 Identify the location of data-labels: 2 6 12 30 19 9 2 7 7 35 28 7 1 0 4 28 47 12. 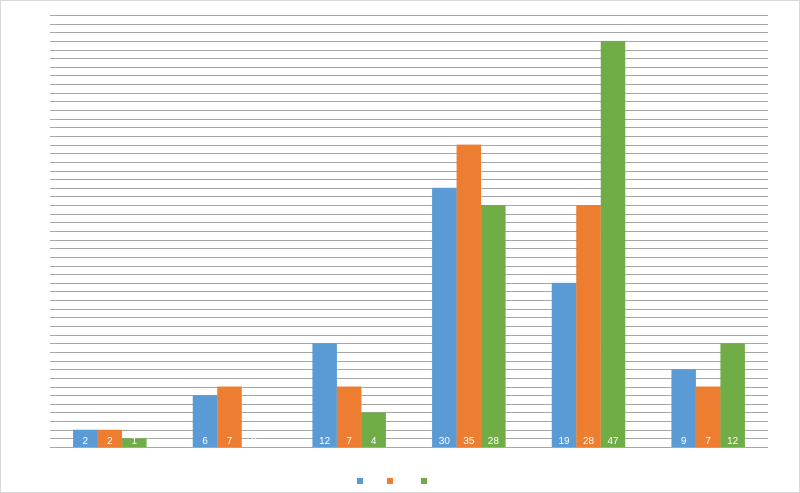
(411, 441).